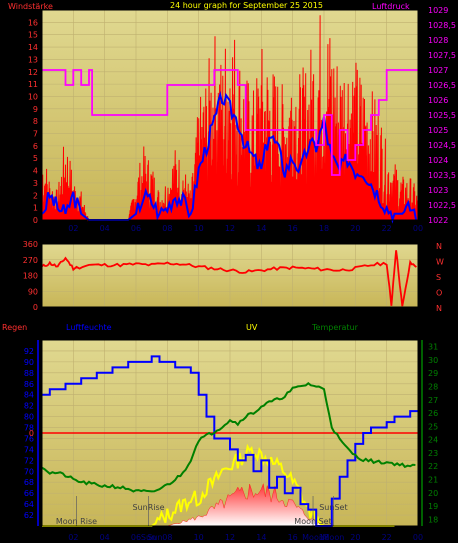  Describe the element at coordinates (35, 195) in the screenshot. I see `wind-tick-label: 2` at that location.